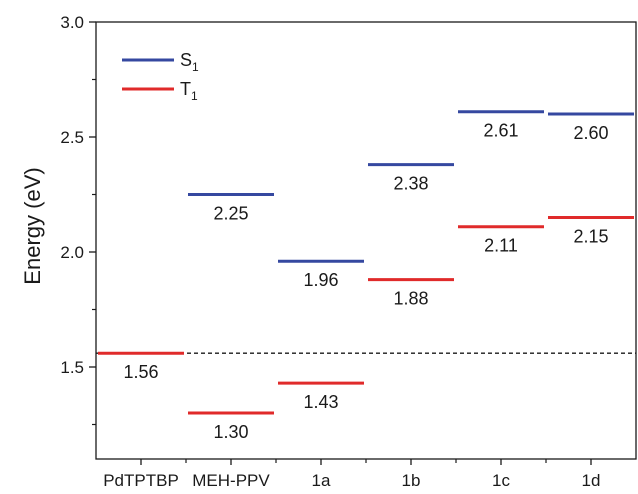 This screenshot has width=638, height=494. I want to click on value-label: 1.56, so click(140, 372).